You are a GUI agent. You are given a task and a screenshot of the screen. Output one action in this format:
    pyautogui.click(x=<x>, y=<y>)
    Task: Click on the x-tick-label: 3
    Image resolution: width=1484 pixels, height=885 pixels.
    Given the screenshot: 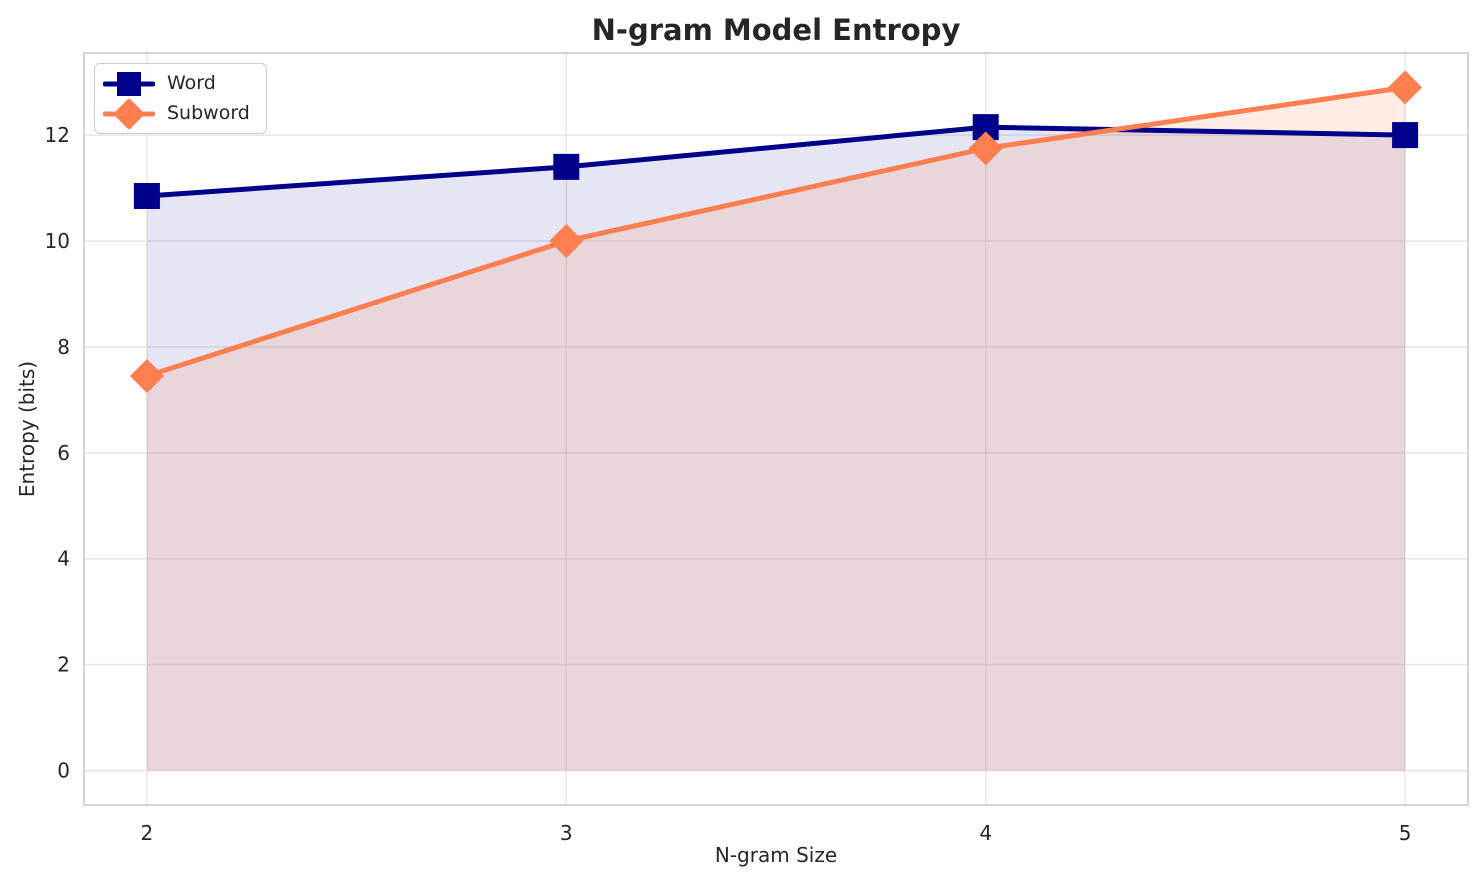 What is the action you would take?
    pyautogui.click(x=566, y=833)
    